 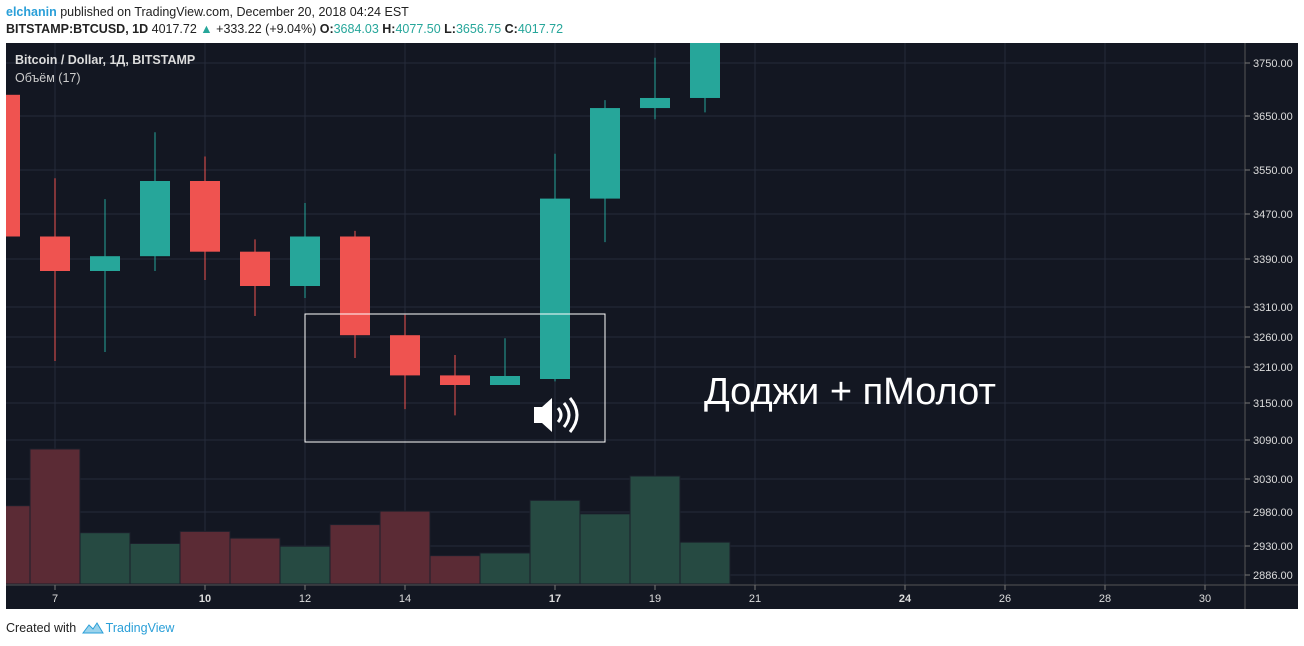 What do you see at coordinates (1005, 599) in the screenshot?
I see `time-tick-label: 26` at bounding box center [1005, 599].